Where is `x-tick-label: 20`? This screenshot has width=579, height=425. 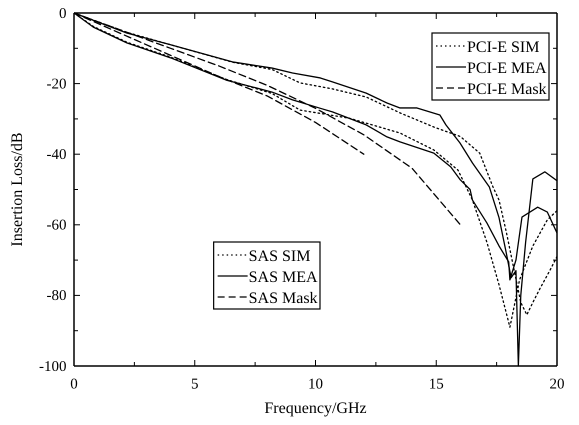 x-tick-label: 20 is located at coordinates (557, 384).